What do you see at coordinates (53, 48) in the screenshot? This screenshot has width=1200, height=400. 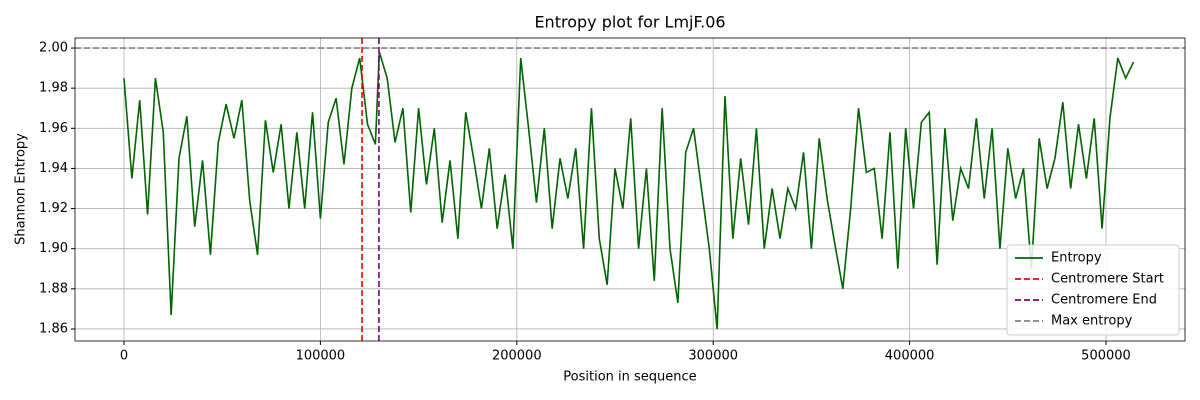 I see `y-tick-label: 2.00` at bounding box center [53, 48].